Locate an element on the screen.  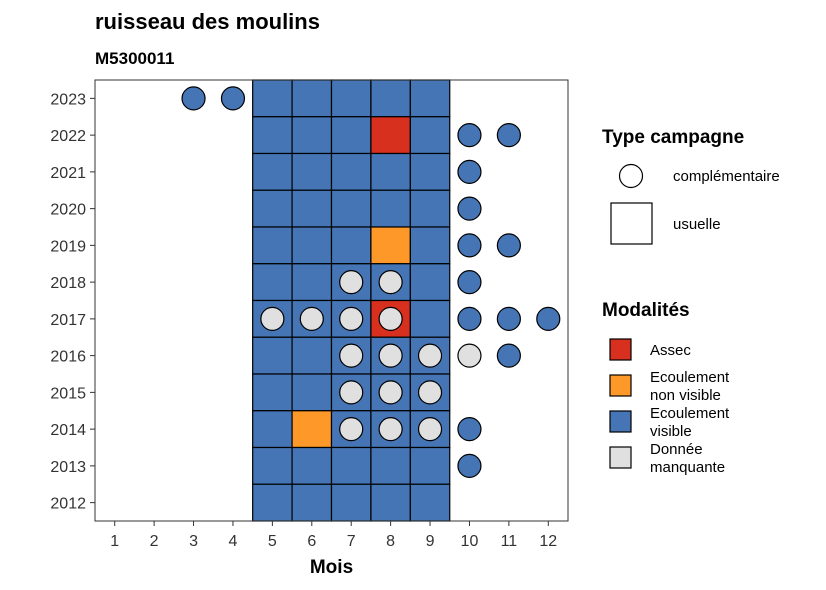
chart-subtitle: M5300011 is located at coordinates (134, 58).